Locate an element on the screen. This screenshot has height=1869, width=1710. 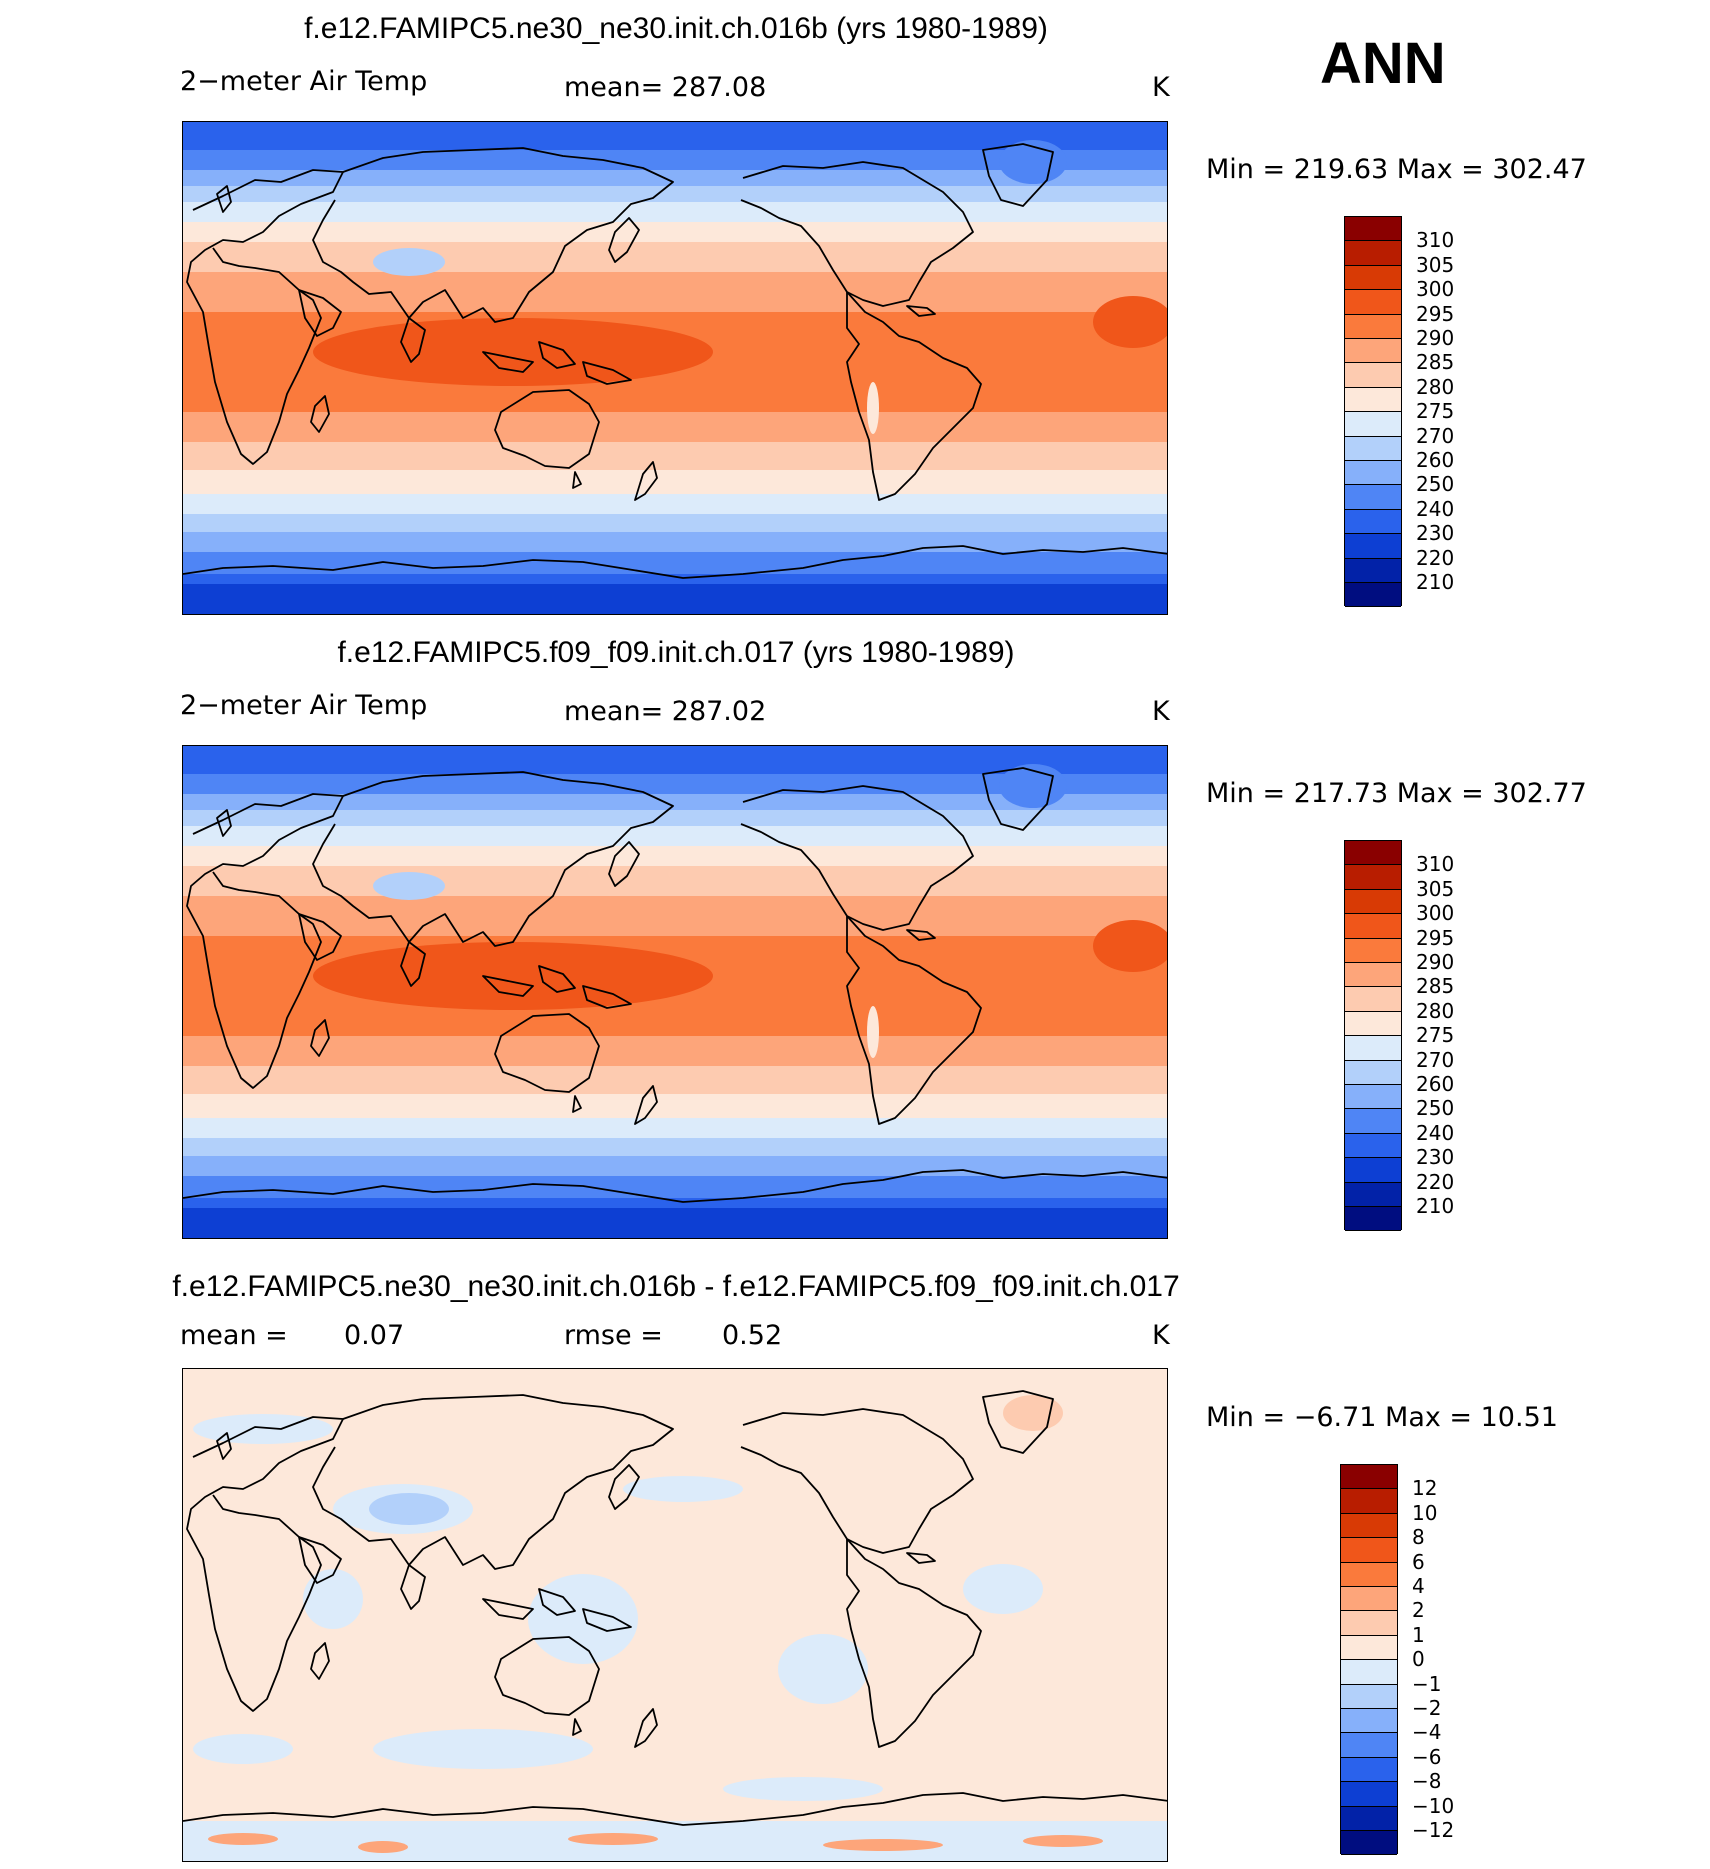
coastlines is located at coordinates (675, 361).